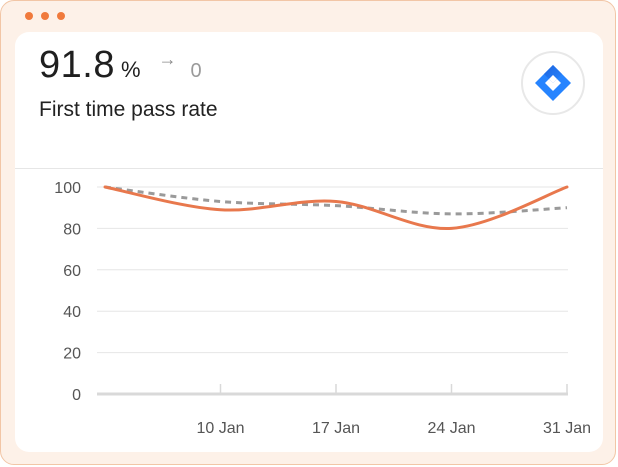 This screenshot has width=618, height=467. What do you see at coordinates (567, 428) in the screenshot?
I see `x-tick-label: 31 Jan` at bounding box center [567, 428].